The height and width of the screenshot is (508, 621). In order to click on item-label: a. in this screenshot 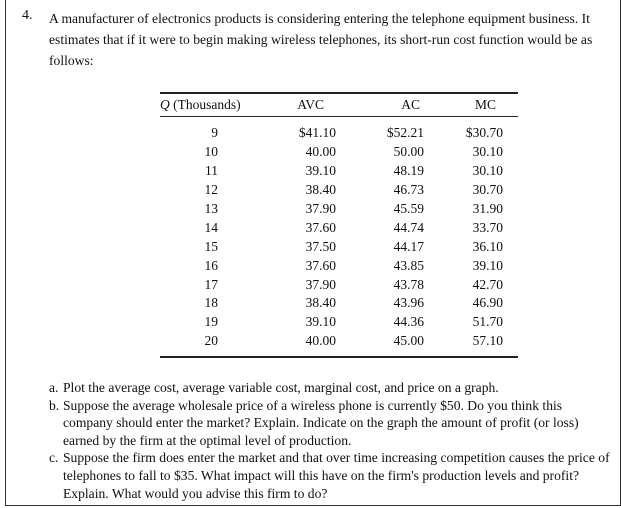, I will do `click(54, 387)`.